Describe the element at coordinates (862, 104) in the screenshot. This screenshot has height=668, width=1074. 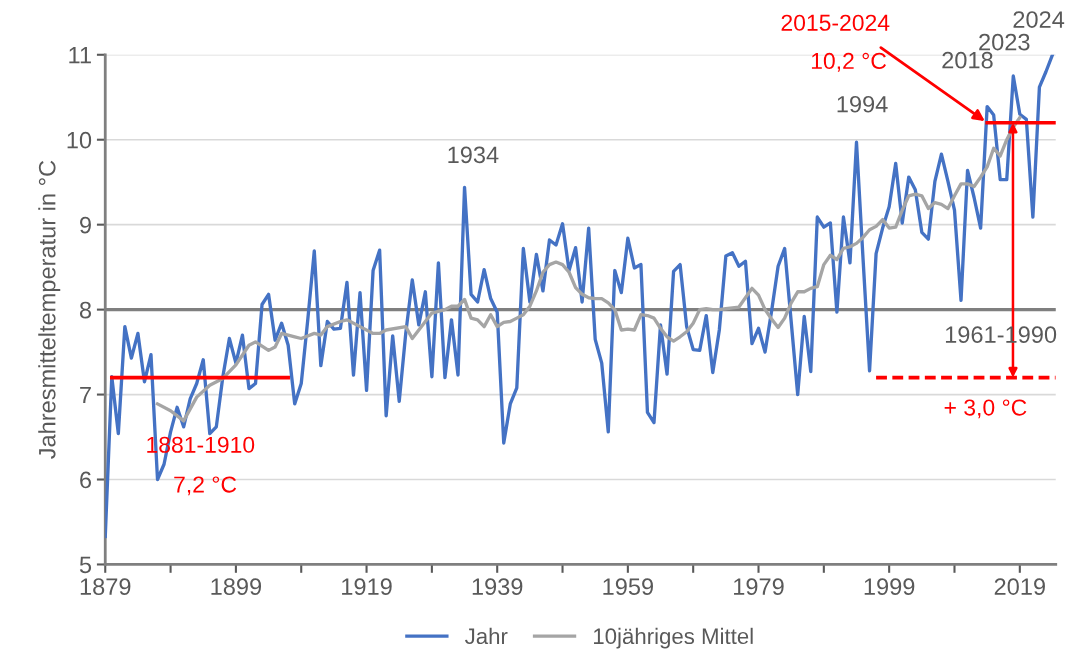
I see `annotation: 1994` at that location.